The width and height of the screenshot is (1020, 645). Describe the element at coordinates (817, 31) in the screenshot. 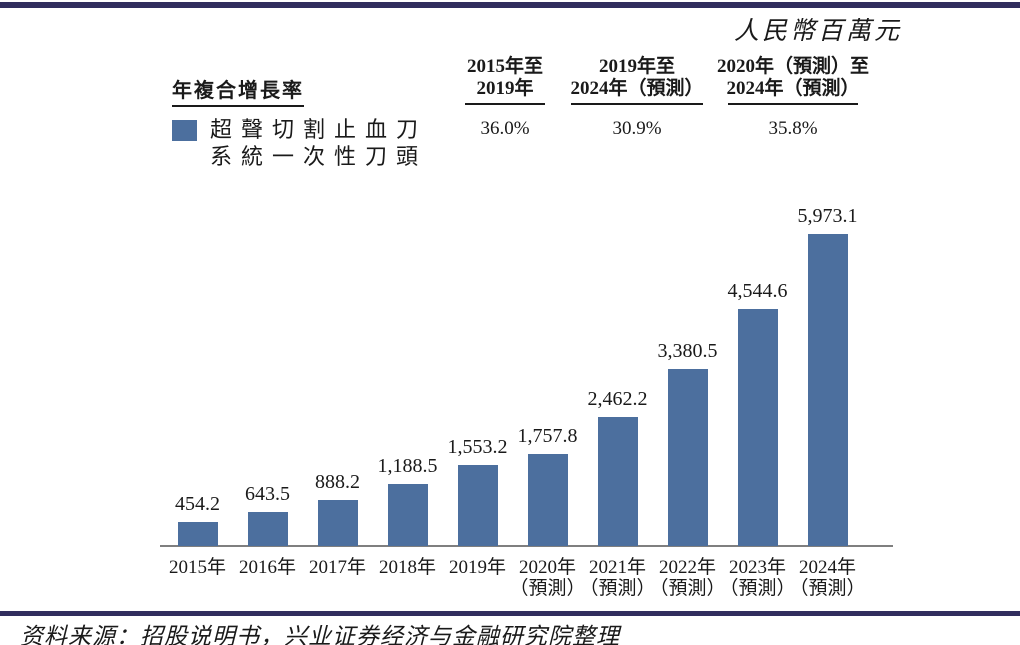

I see `unit-label: 人民幣百萬元` at that location.